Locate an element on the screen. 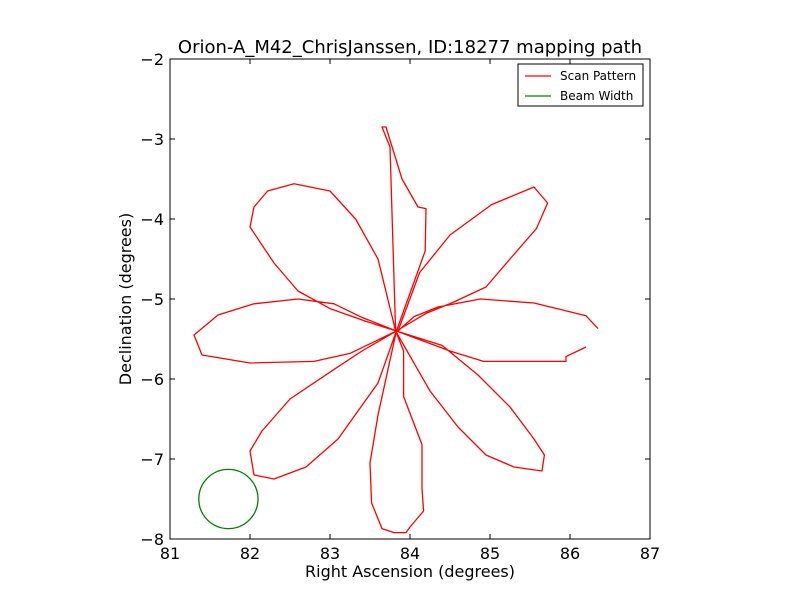 The width and height of the screenshot is (800, 600). y-tick-label: −4 is located at coordinates (152, 219).